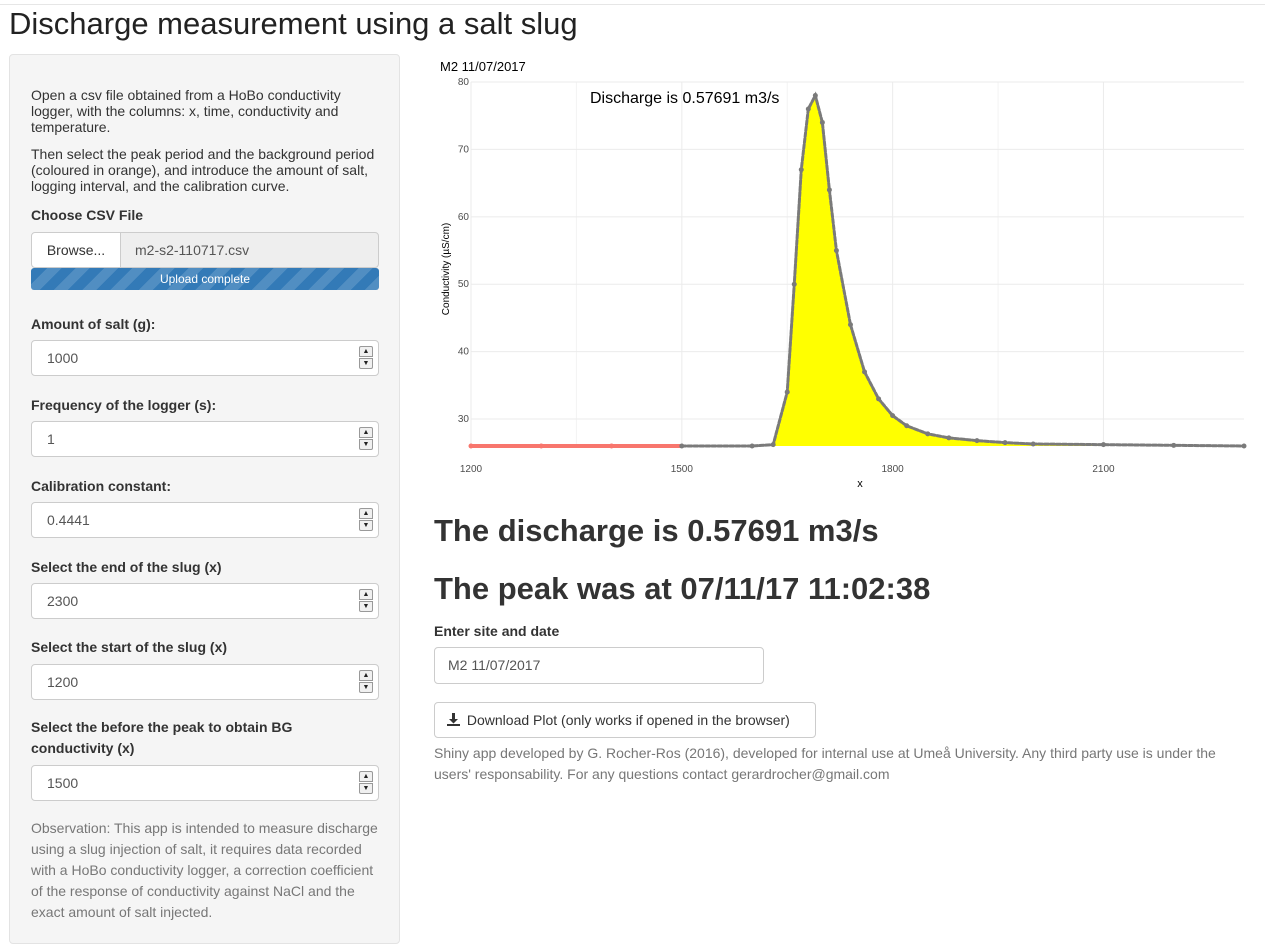 This screenshot has height=944, width=1265. I want to click on salt-amount-input: 1000 ▲ ▼, so click(205, 358).